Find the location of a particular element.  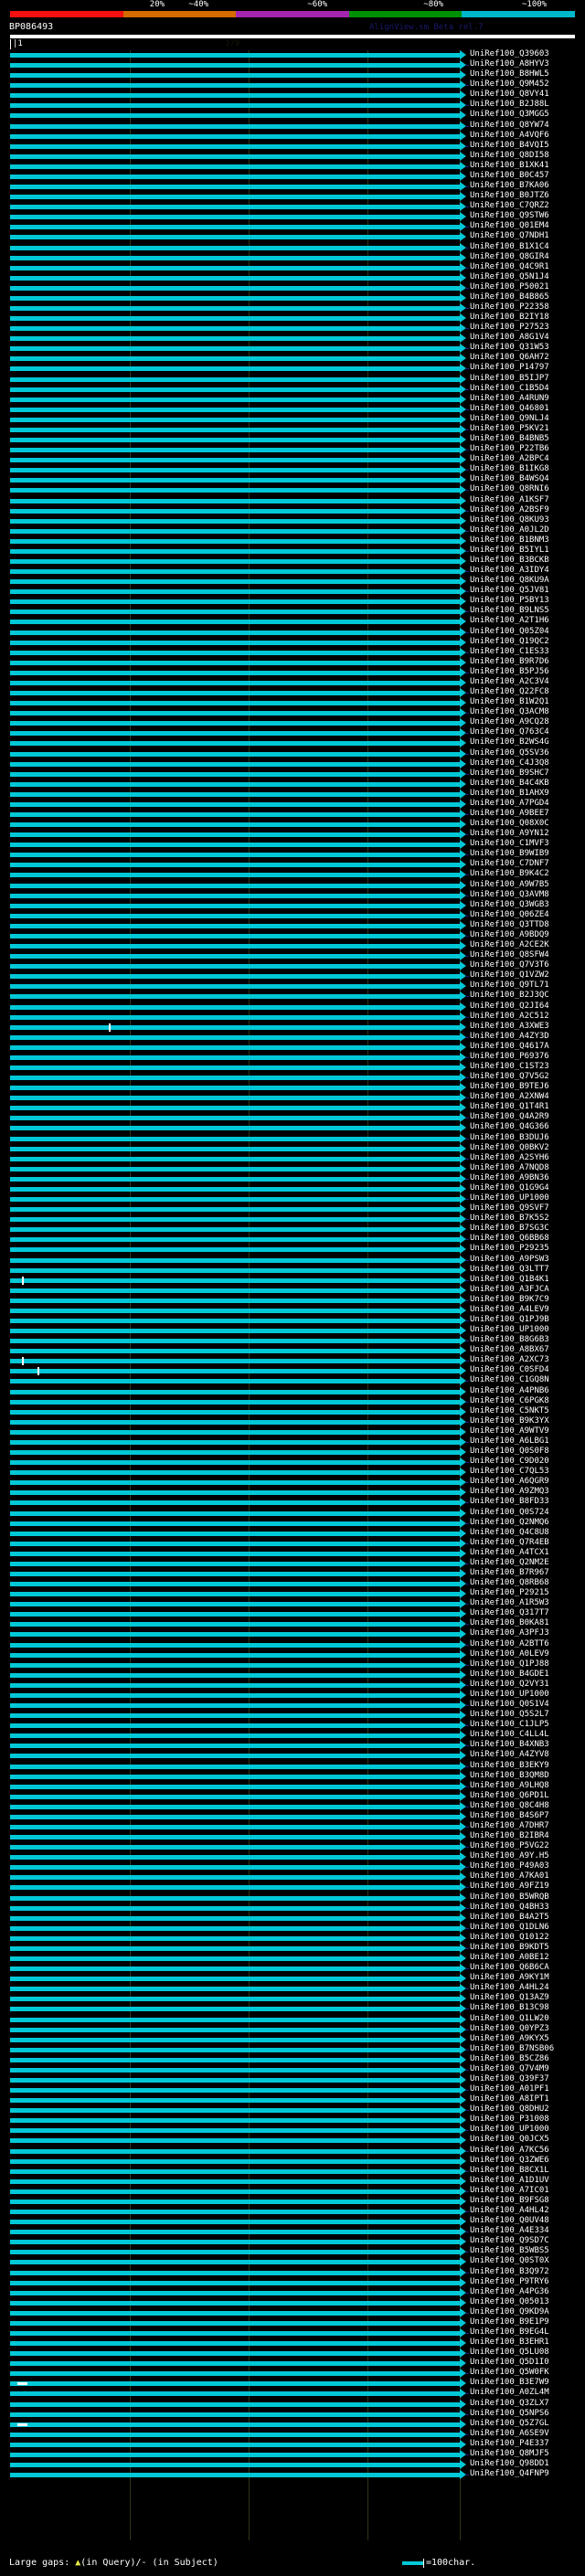

hit-accession-label: UniRef100_A9LHQ8 is located at coordinates (510, 1785).